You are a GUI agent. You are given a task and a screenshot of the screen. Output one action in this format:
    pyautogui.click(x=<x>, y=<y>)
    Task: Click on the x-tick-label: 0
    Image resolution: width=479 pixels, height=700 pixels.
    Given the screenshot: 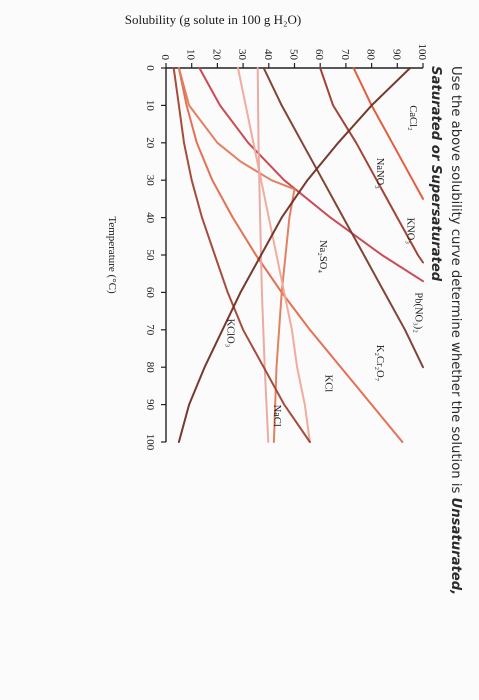 What is the action you would take?
    pyautogui.click(x=150, y=68)
    